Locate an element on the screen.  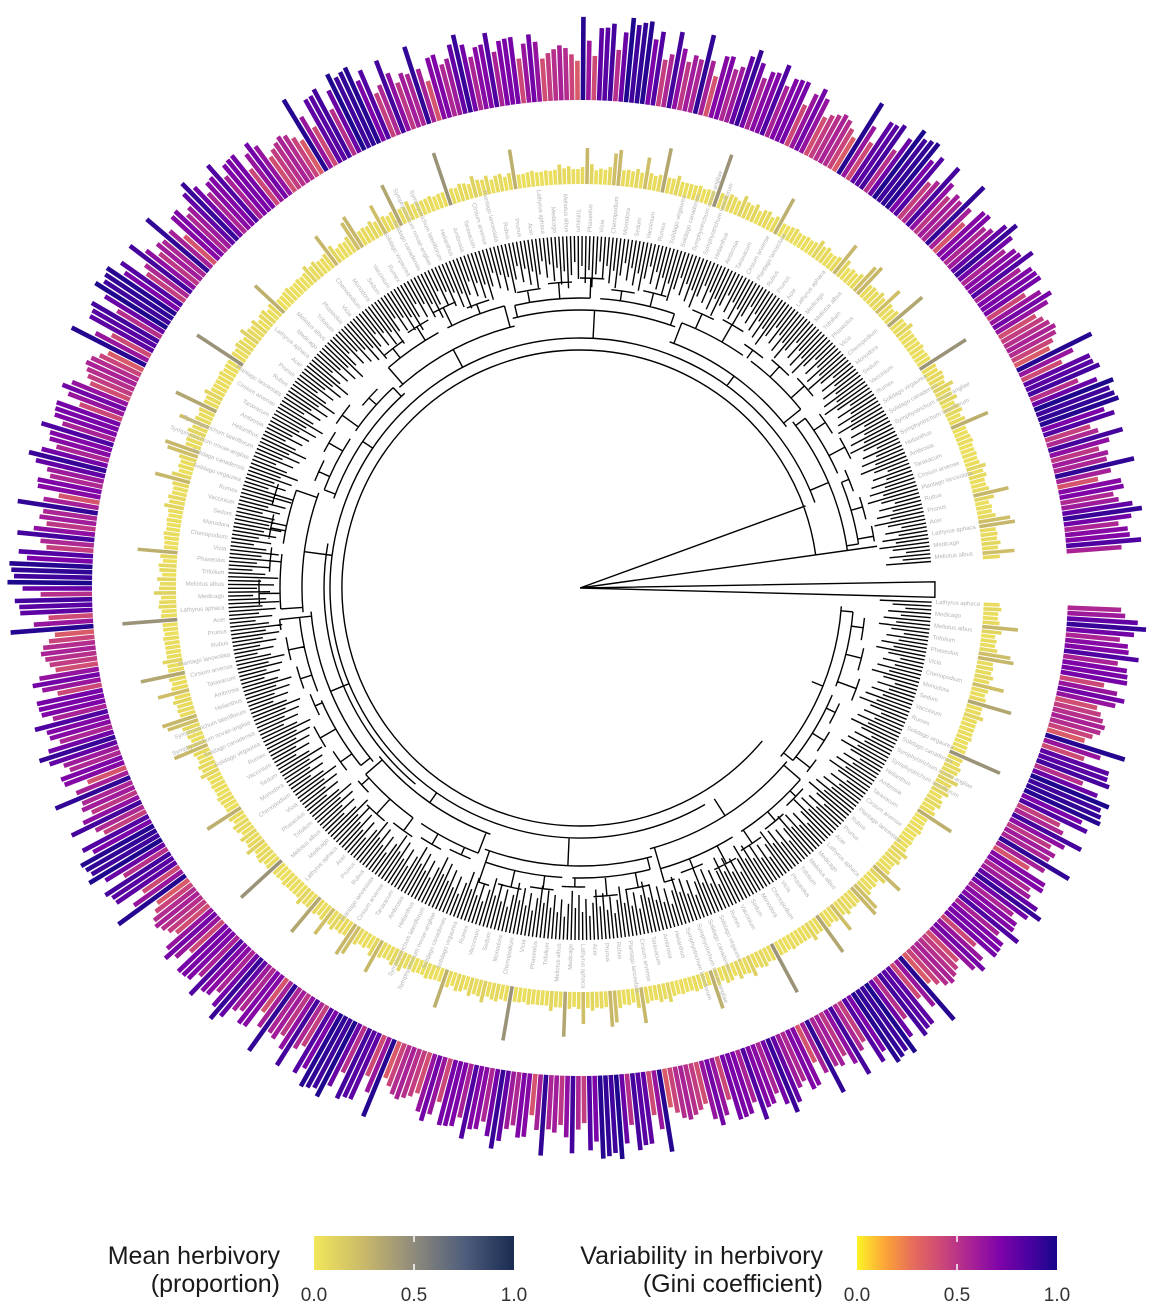
tip-label: Rumex is located at coordinates (228, 489).